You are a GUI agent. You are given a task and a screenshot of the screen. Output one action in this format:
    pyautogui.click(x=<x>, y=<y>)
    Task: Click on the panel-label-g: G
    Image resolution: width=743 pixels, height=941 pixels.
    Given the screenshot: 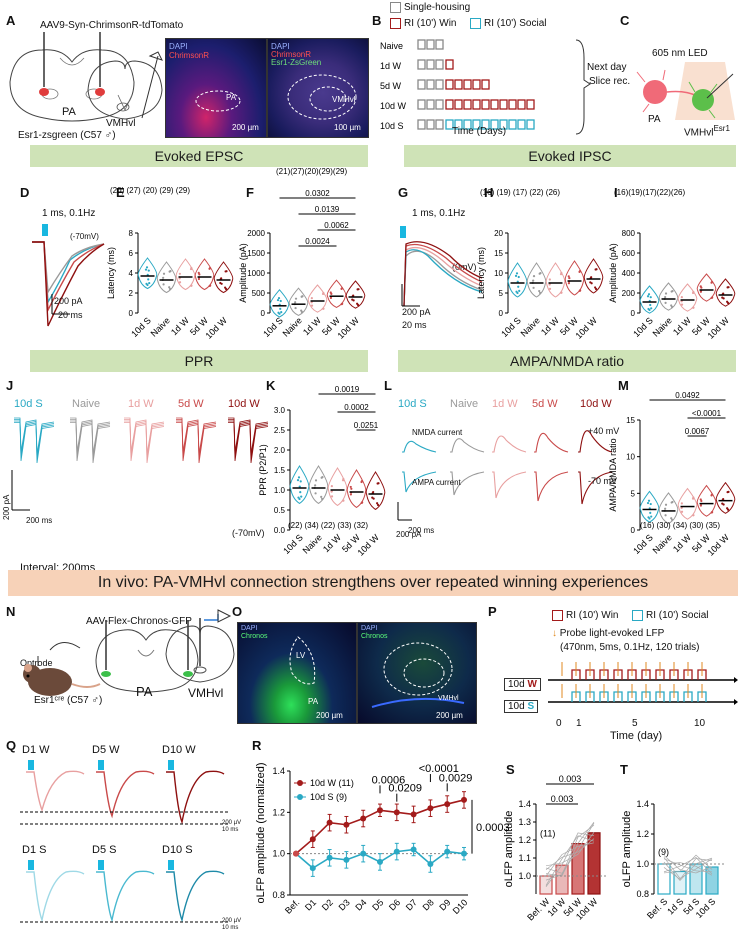 What is the action you would take?
    pyautogui.click(x=403, y=192)
    